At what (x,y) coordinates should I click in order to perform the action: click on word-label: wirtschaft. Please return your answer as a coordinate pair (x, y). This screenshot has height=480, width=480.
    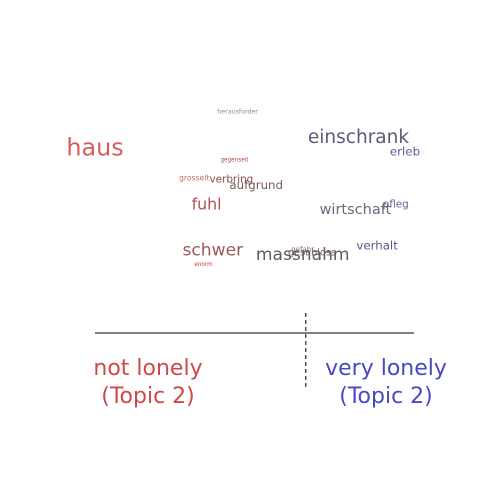
    Looking at the image, I should click on (356, 210).